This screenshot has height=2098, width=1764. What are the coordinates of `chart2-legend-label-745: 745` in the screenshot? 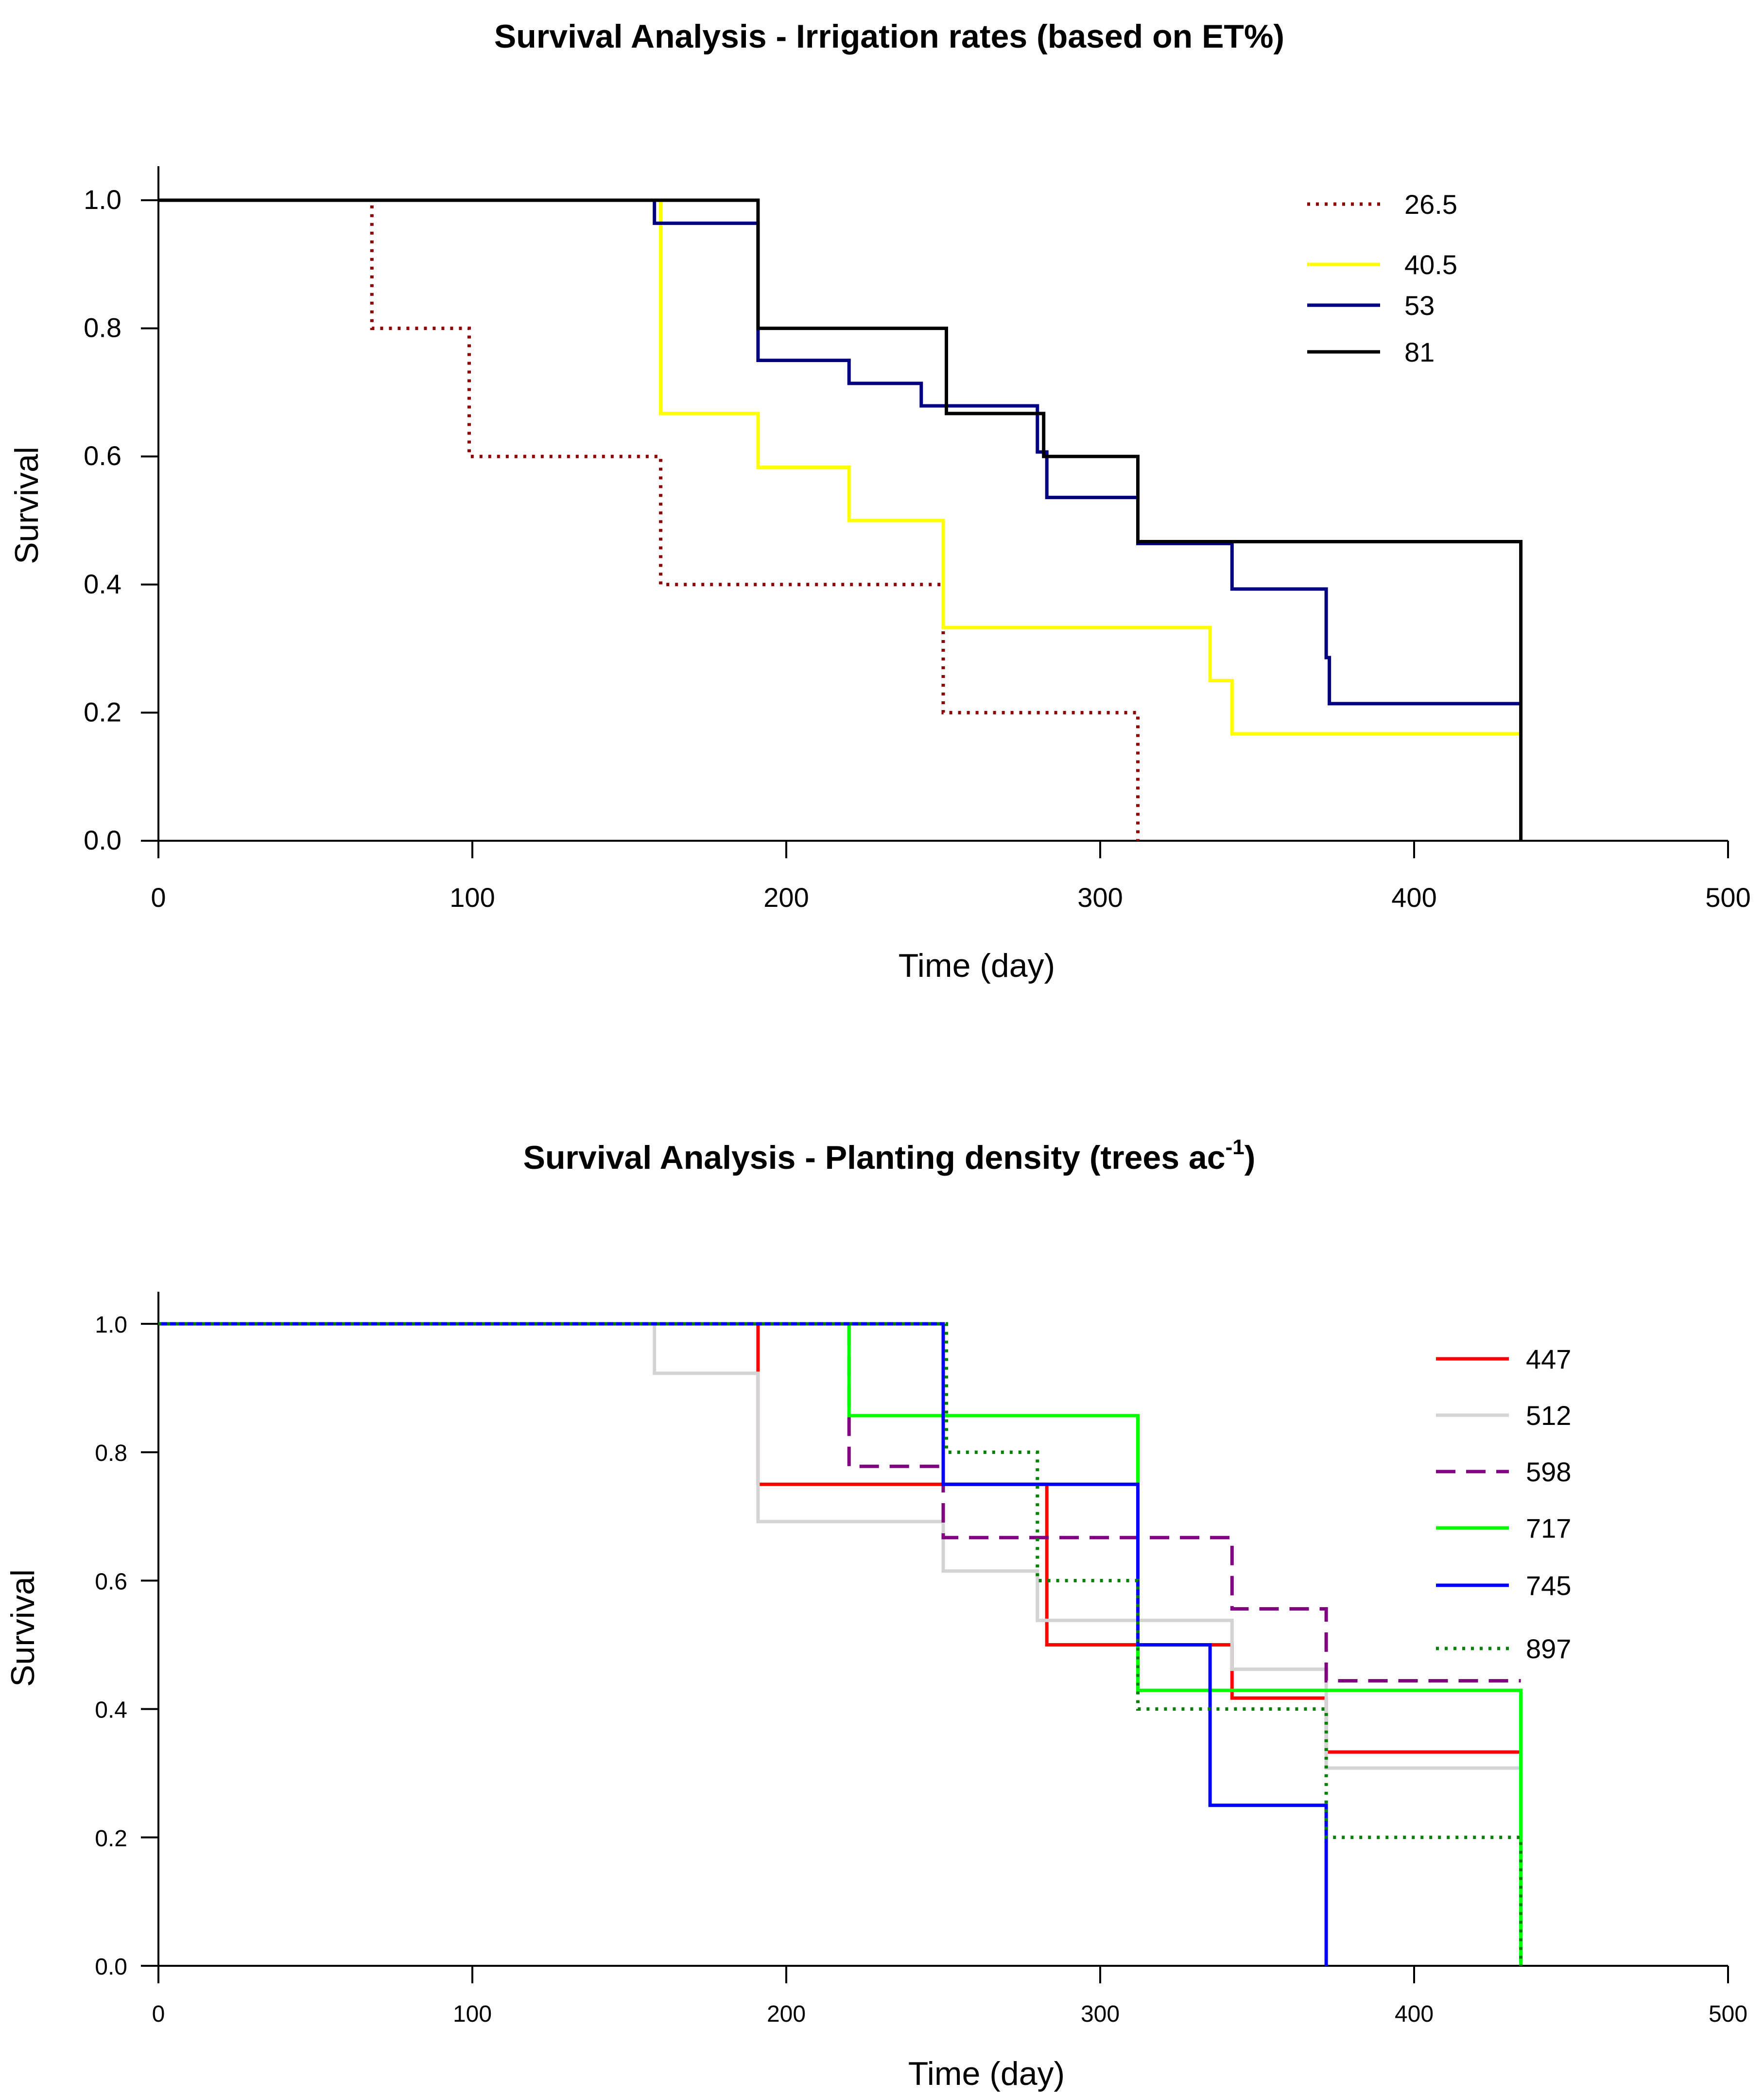 It's located at (1548, 1585).